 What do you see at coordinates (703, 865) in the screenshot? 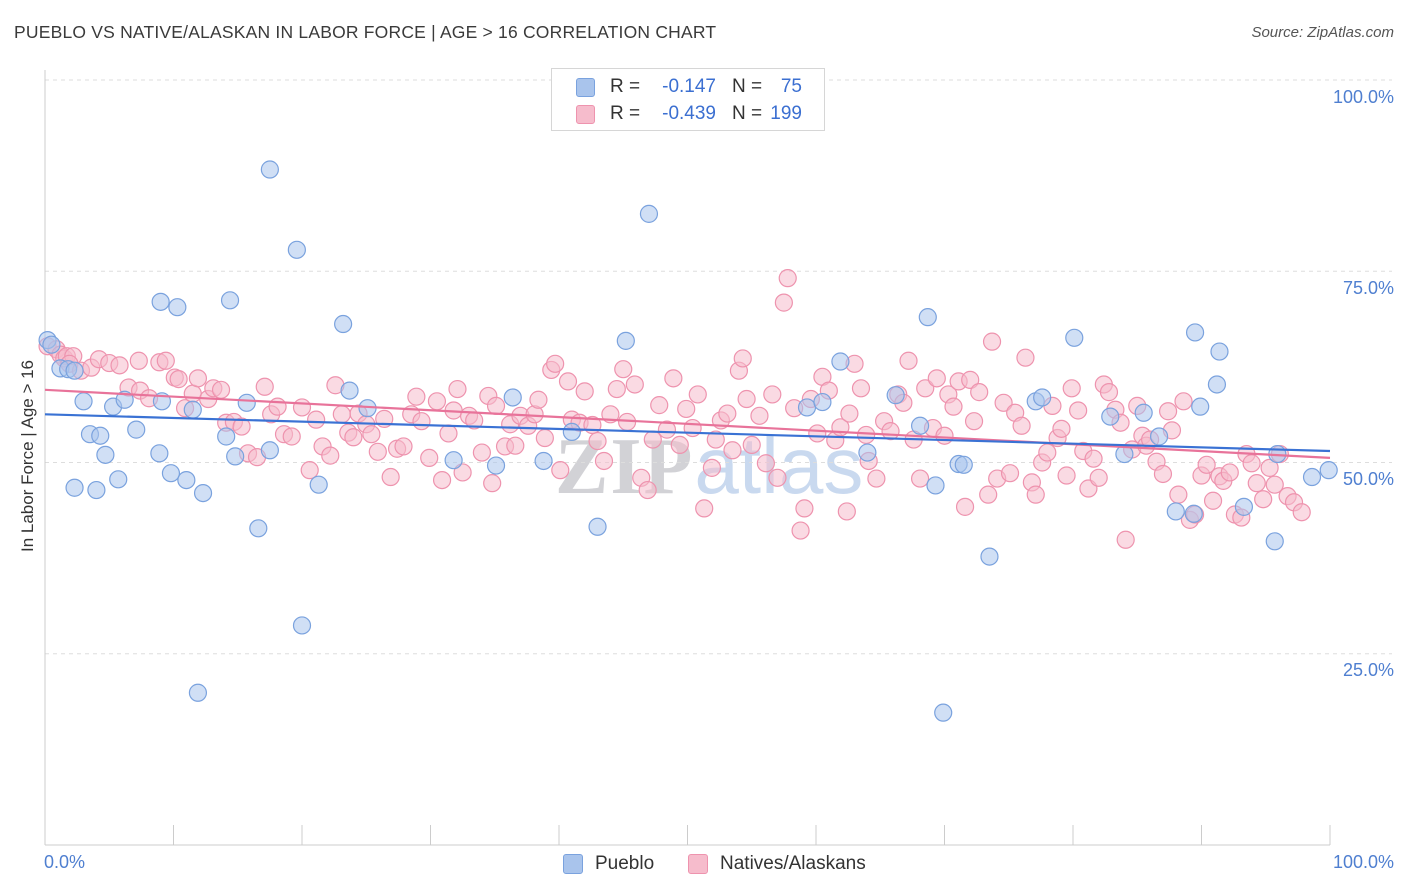
I see `bottom-legend: Pueblo Natives/Alaskans` at bounding box center [703, 865].